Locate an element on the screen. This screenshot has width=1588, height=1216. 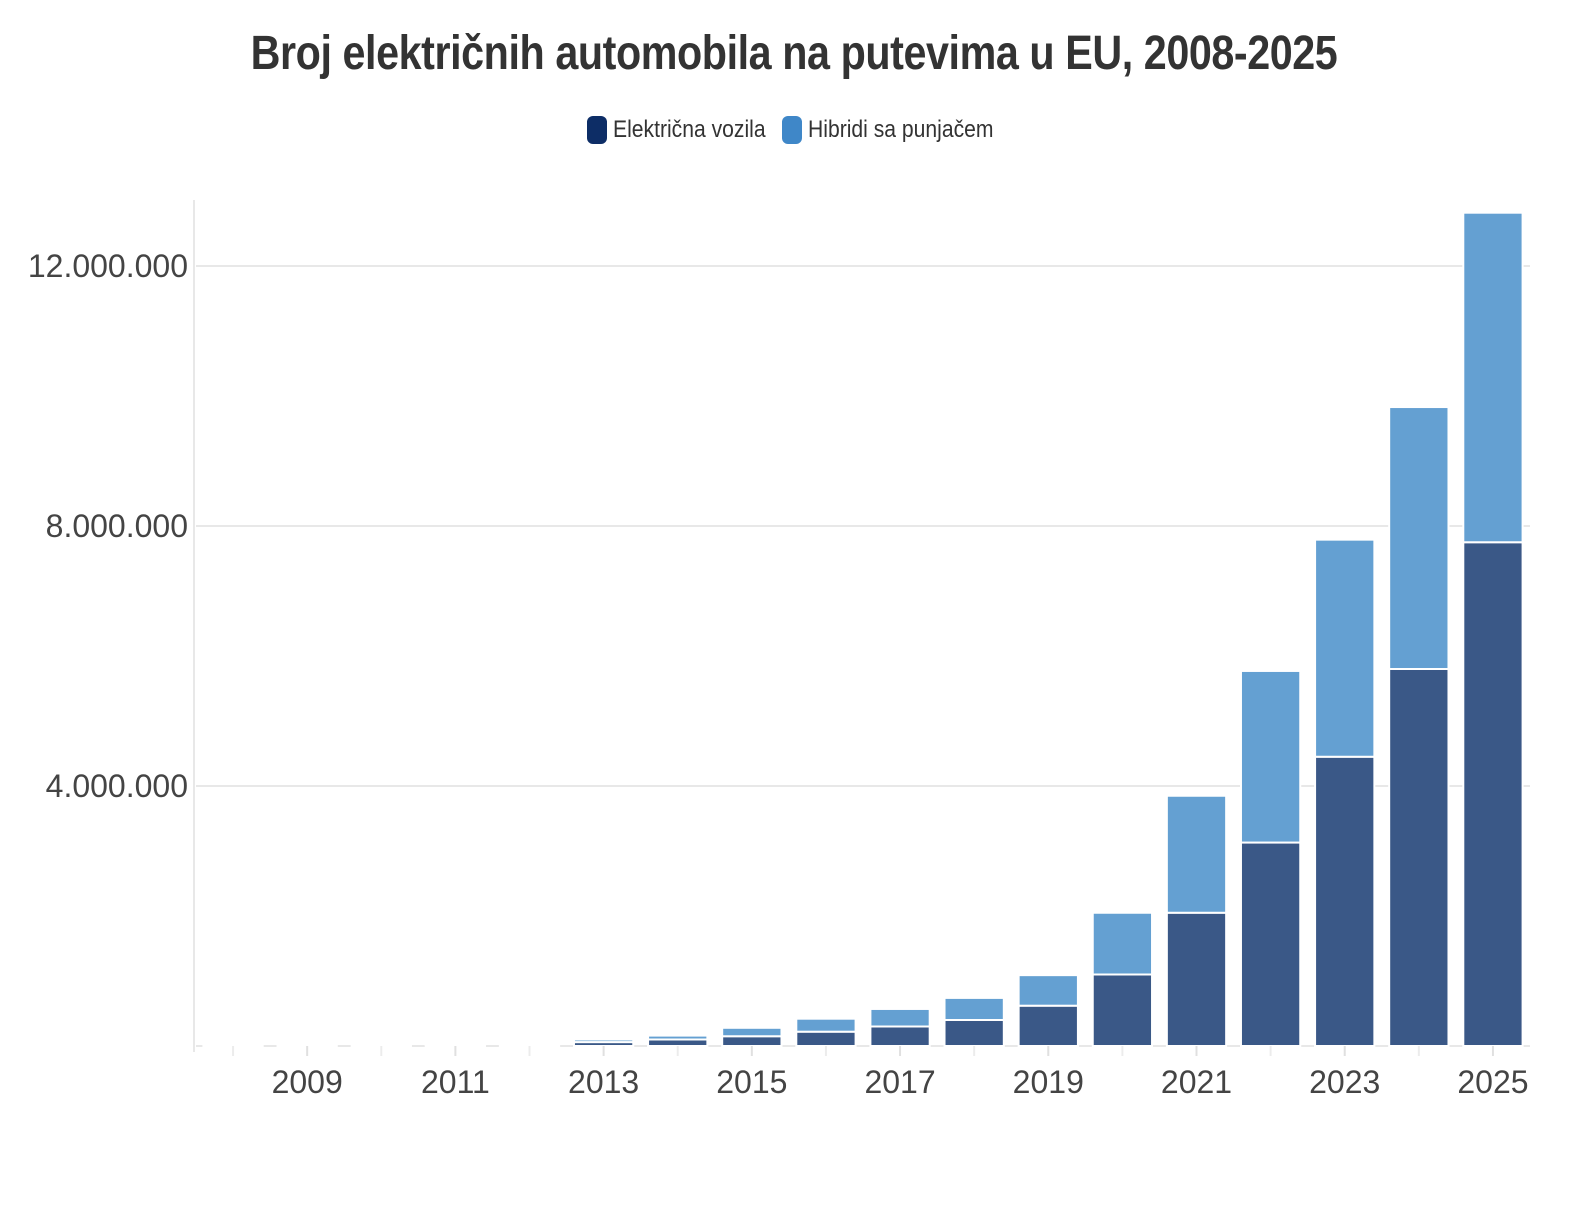
bar-hybrid-2014 is located at coordinates (678, 1037).